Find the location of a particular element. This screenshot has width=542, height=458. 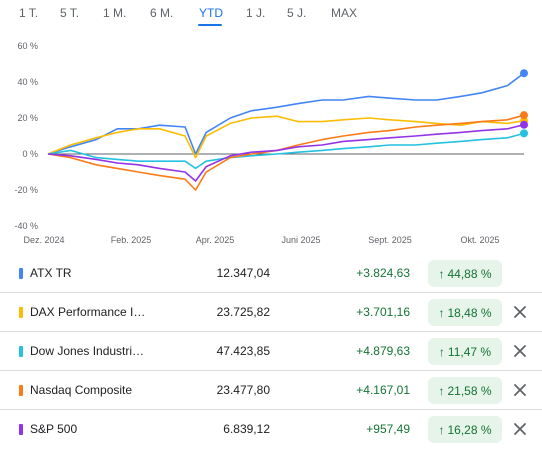

index-name: Nasdaq Composite is located at coordinates (81, 390).